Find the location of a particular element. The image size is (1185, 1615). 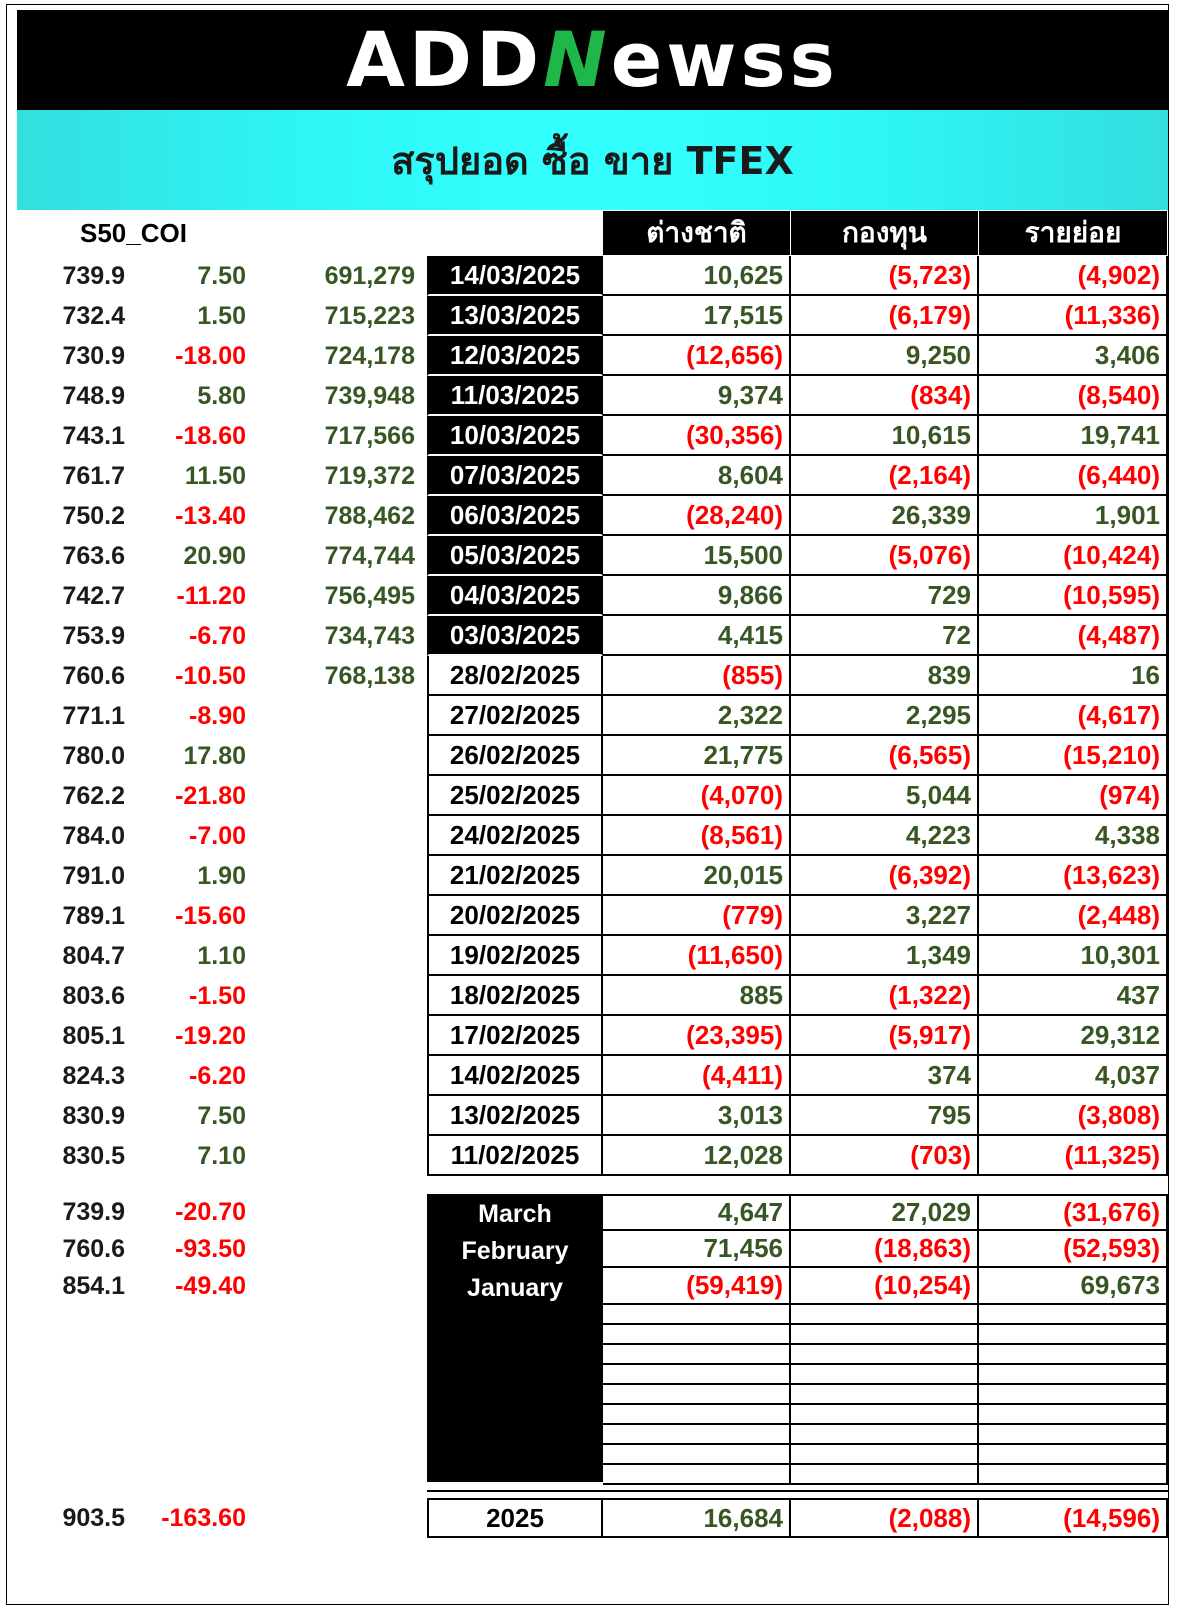

index-value: 761.7 is located at coordinates (93, 475).